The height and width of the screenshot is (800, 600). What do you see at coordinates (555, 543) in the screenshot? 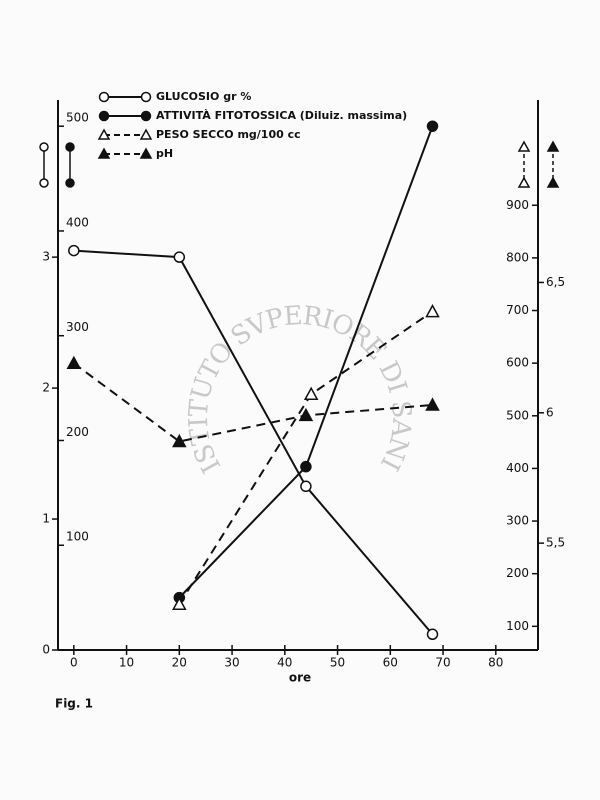
I see `y-tick-label: 5,5` at bounding box center [555, 543].